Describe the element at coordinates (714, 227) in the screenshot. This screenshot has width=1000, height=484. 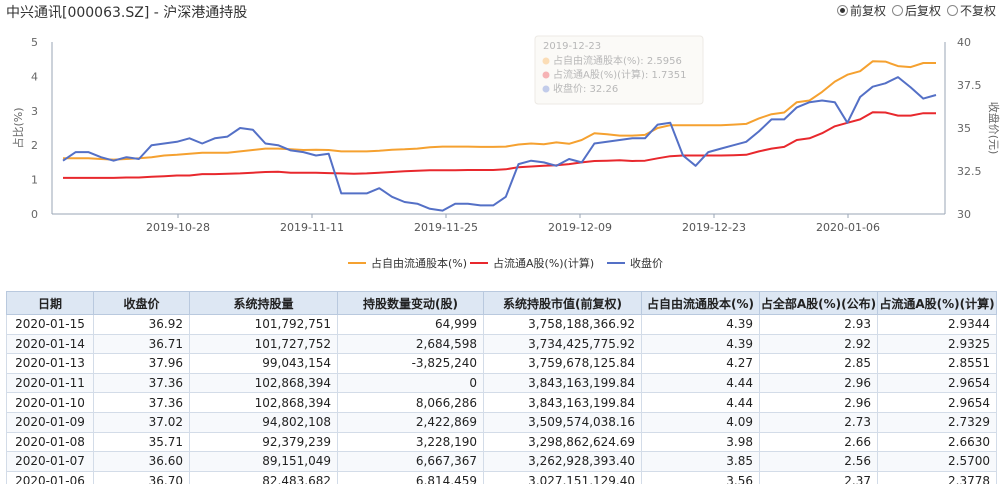
I see `x-tick-label: 2019-12-23` at that location.